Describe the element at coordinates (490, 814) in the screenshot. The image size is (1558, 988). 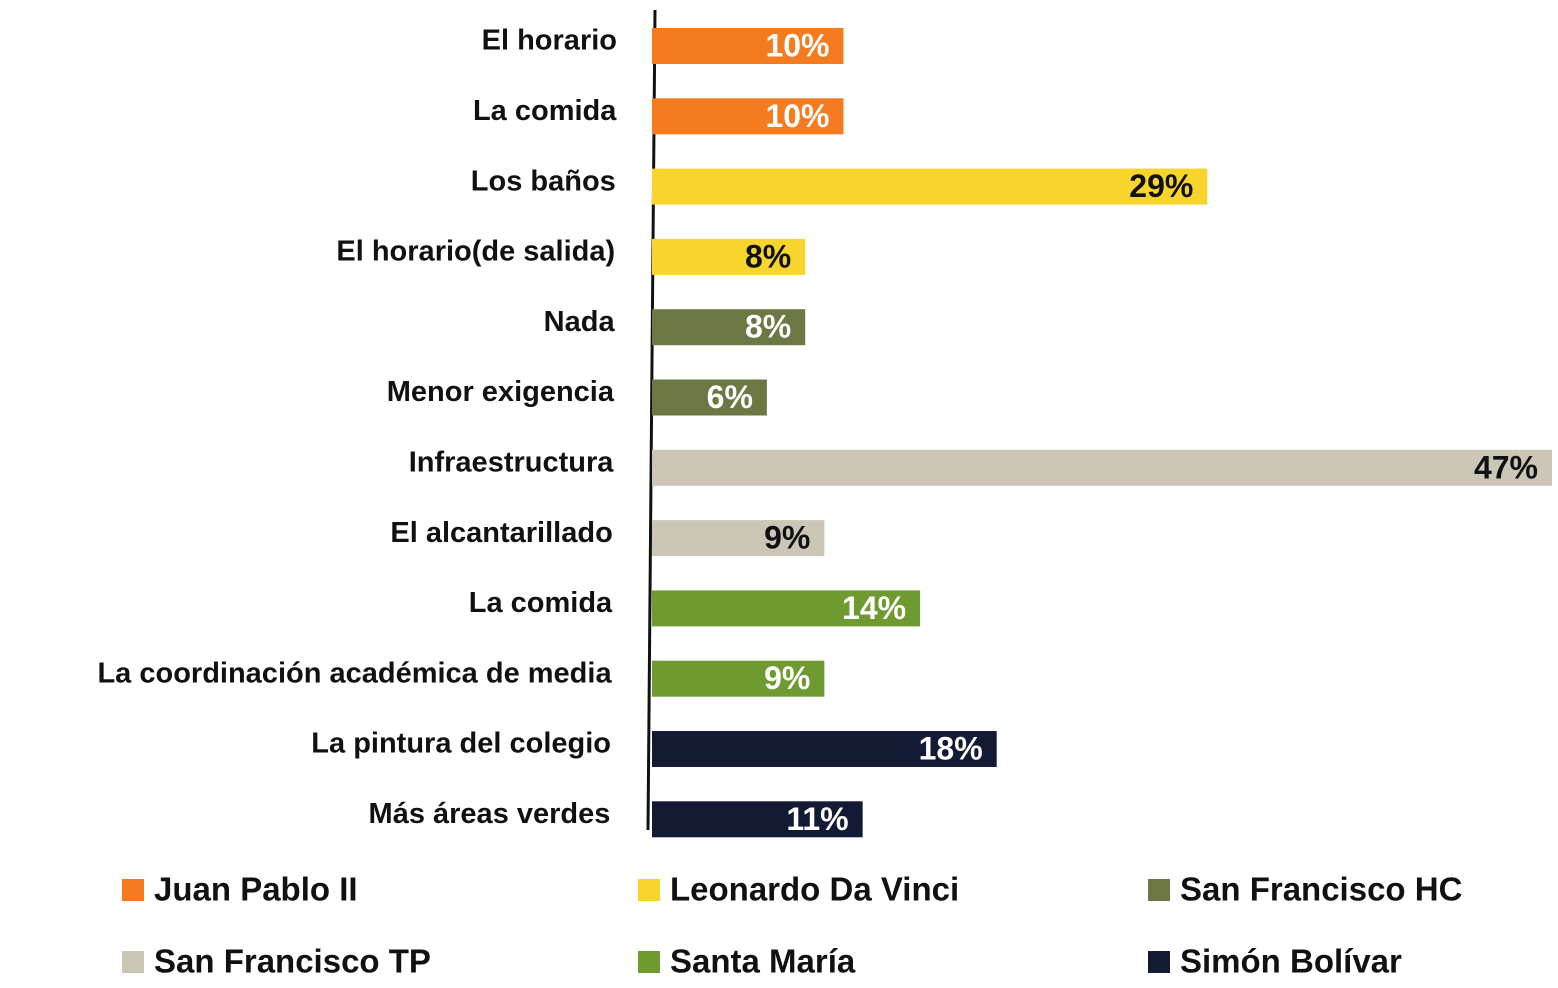
I see `category-label: Más áreas verdes` at that location.